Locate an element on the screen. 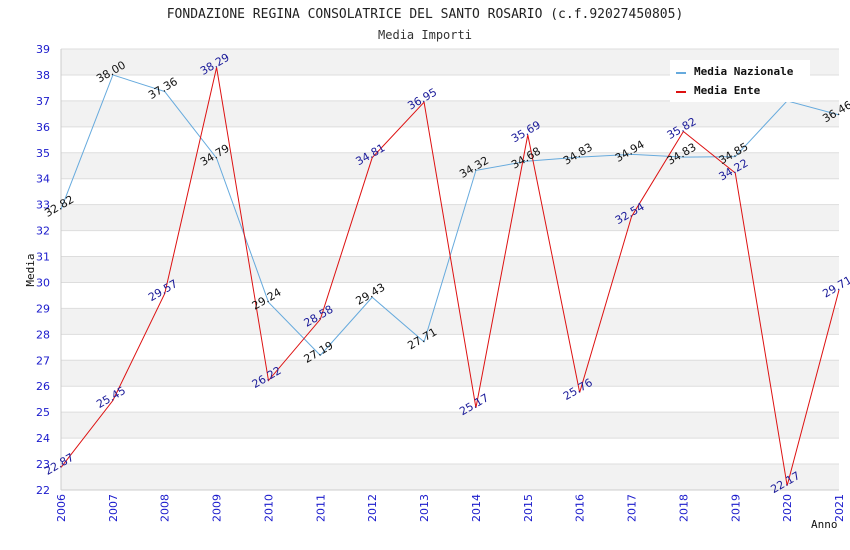  x-tick-label: 2016 is located at coordinates (580, 508).